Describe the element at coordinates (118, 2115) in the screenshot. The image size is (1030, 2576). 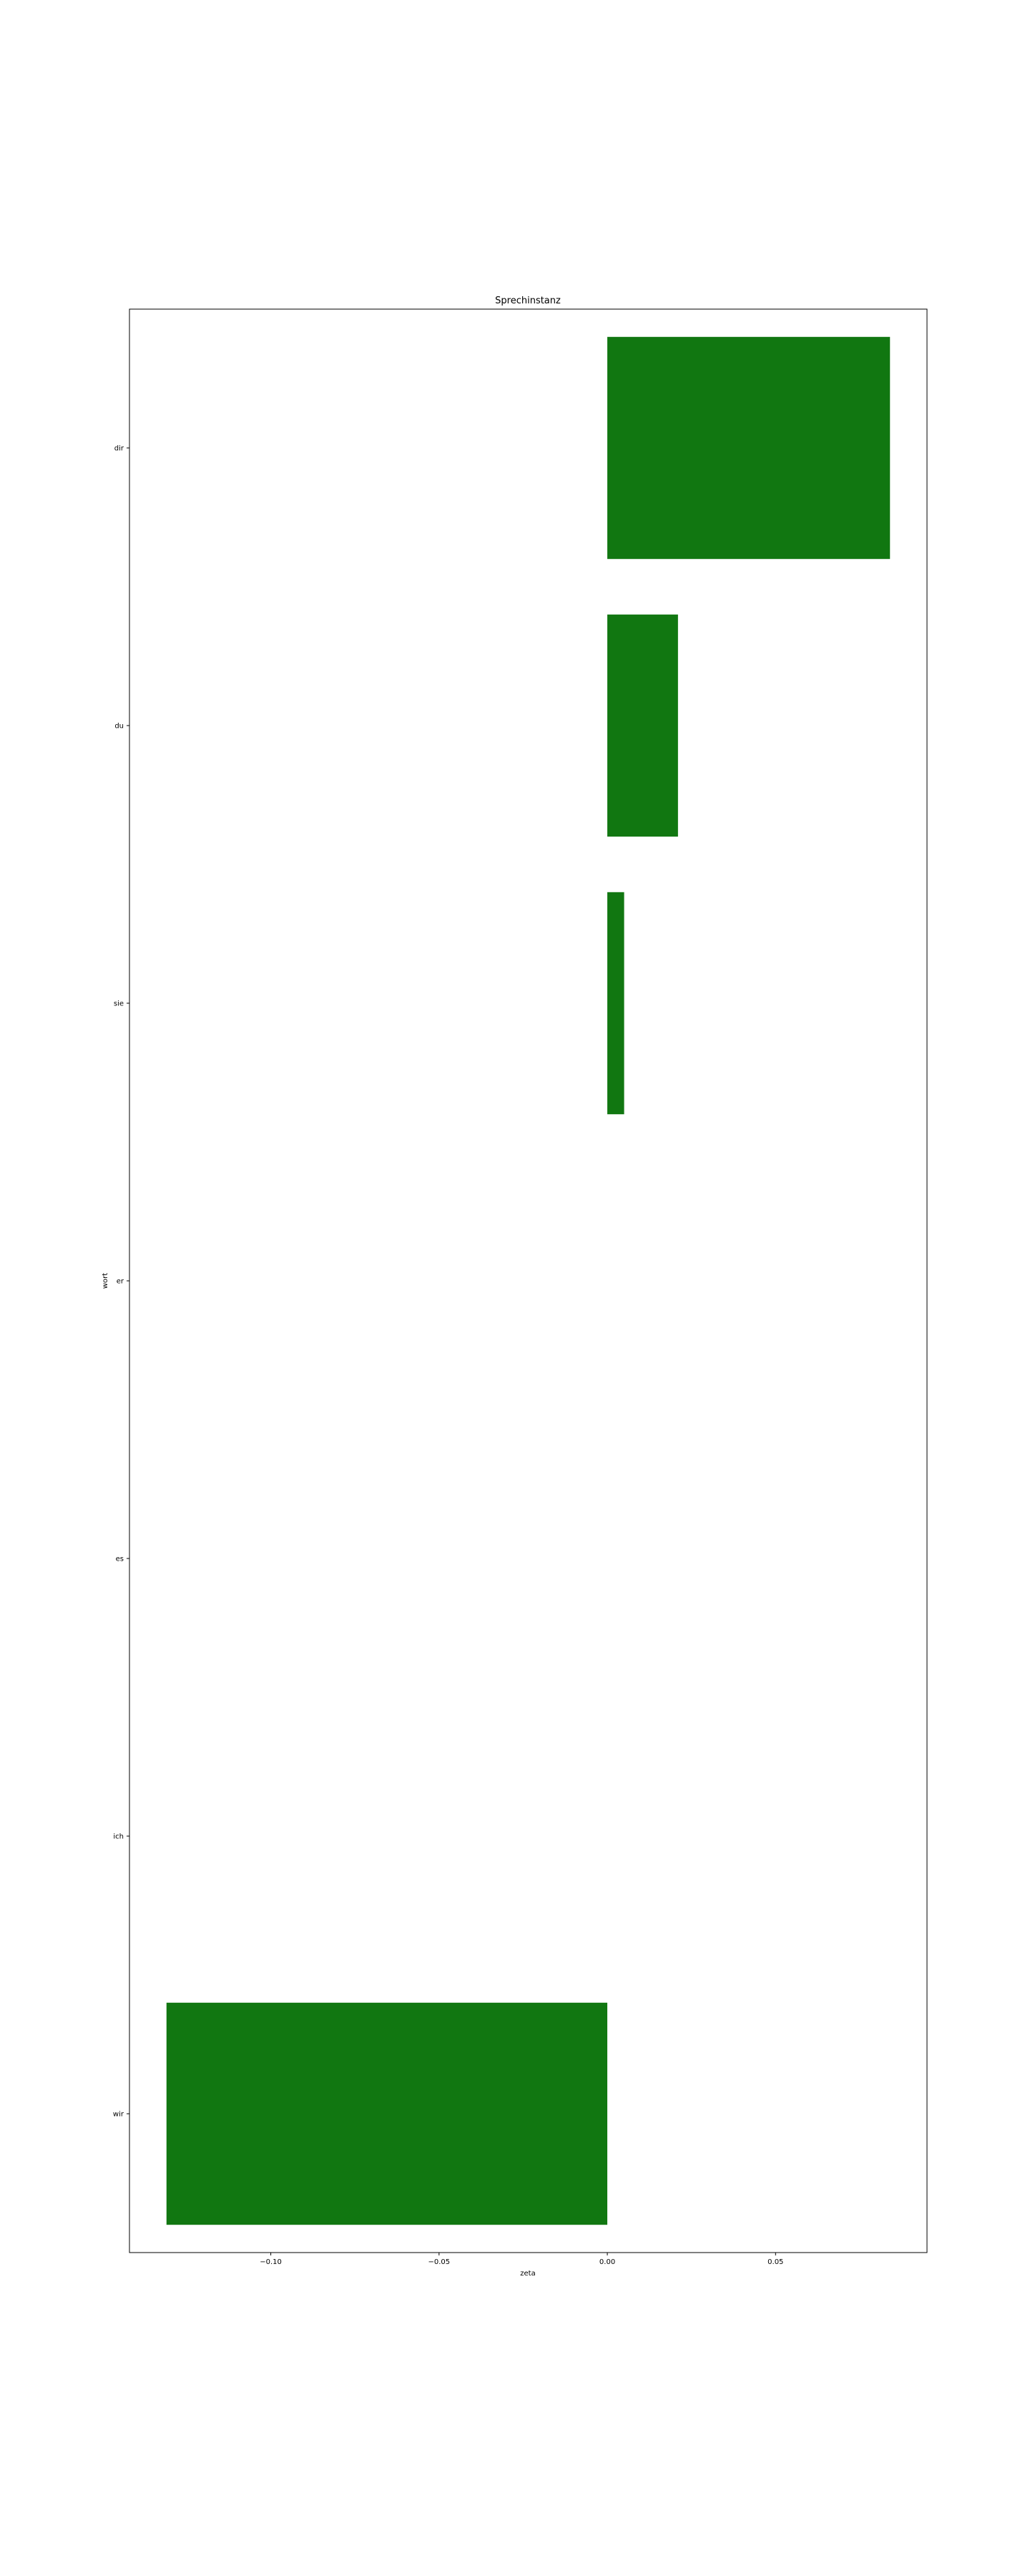
I see `y-tick-label: wir` at that location.